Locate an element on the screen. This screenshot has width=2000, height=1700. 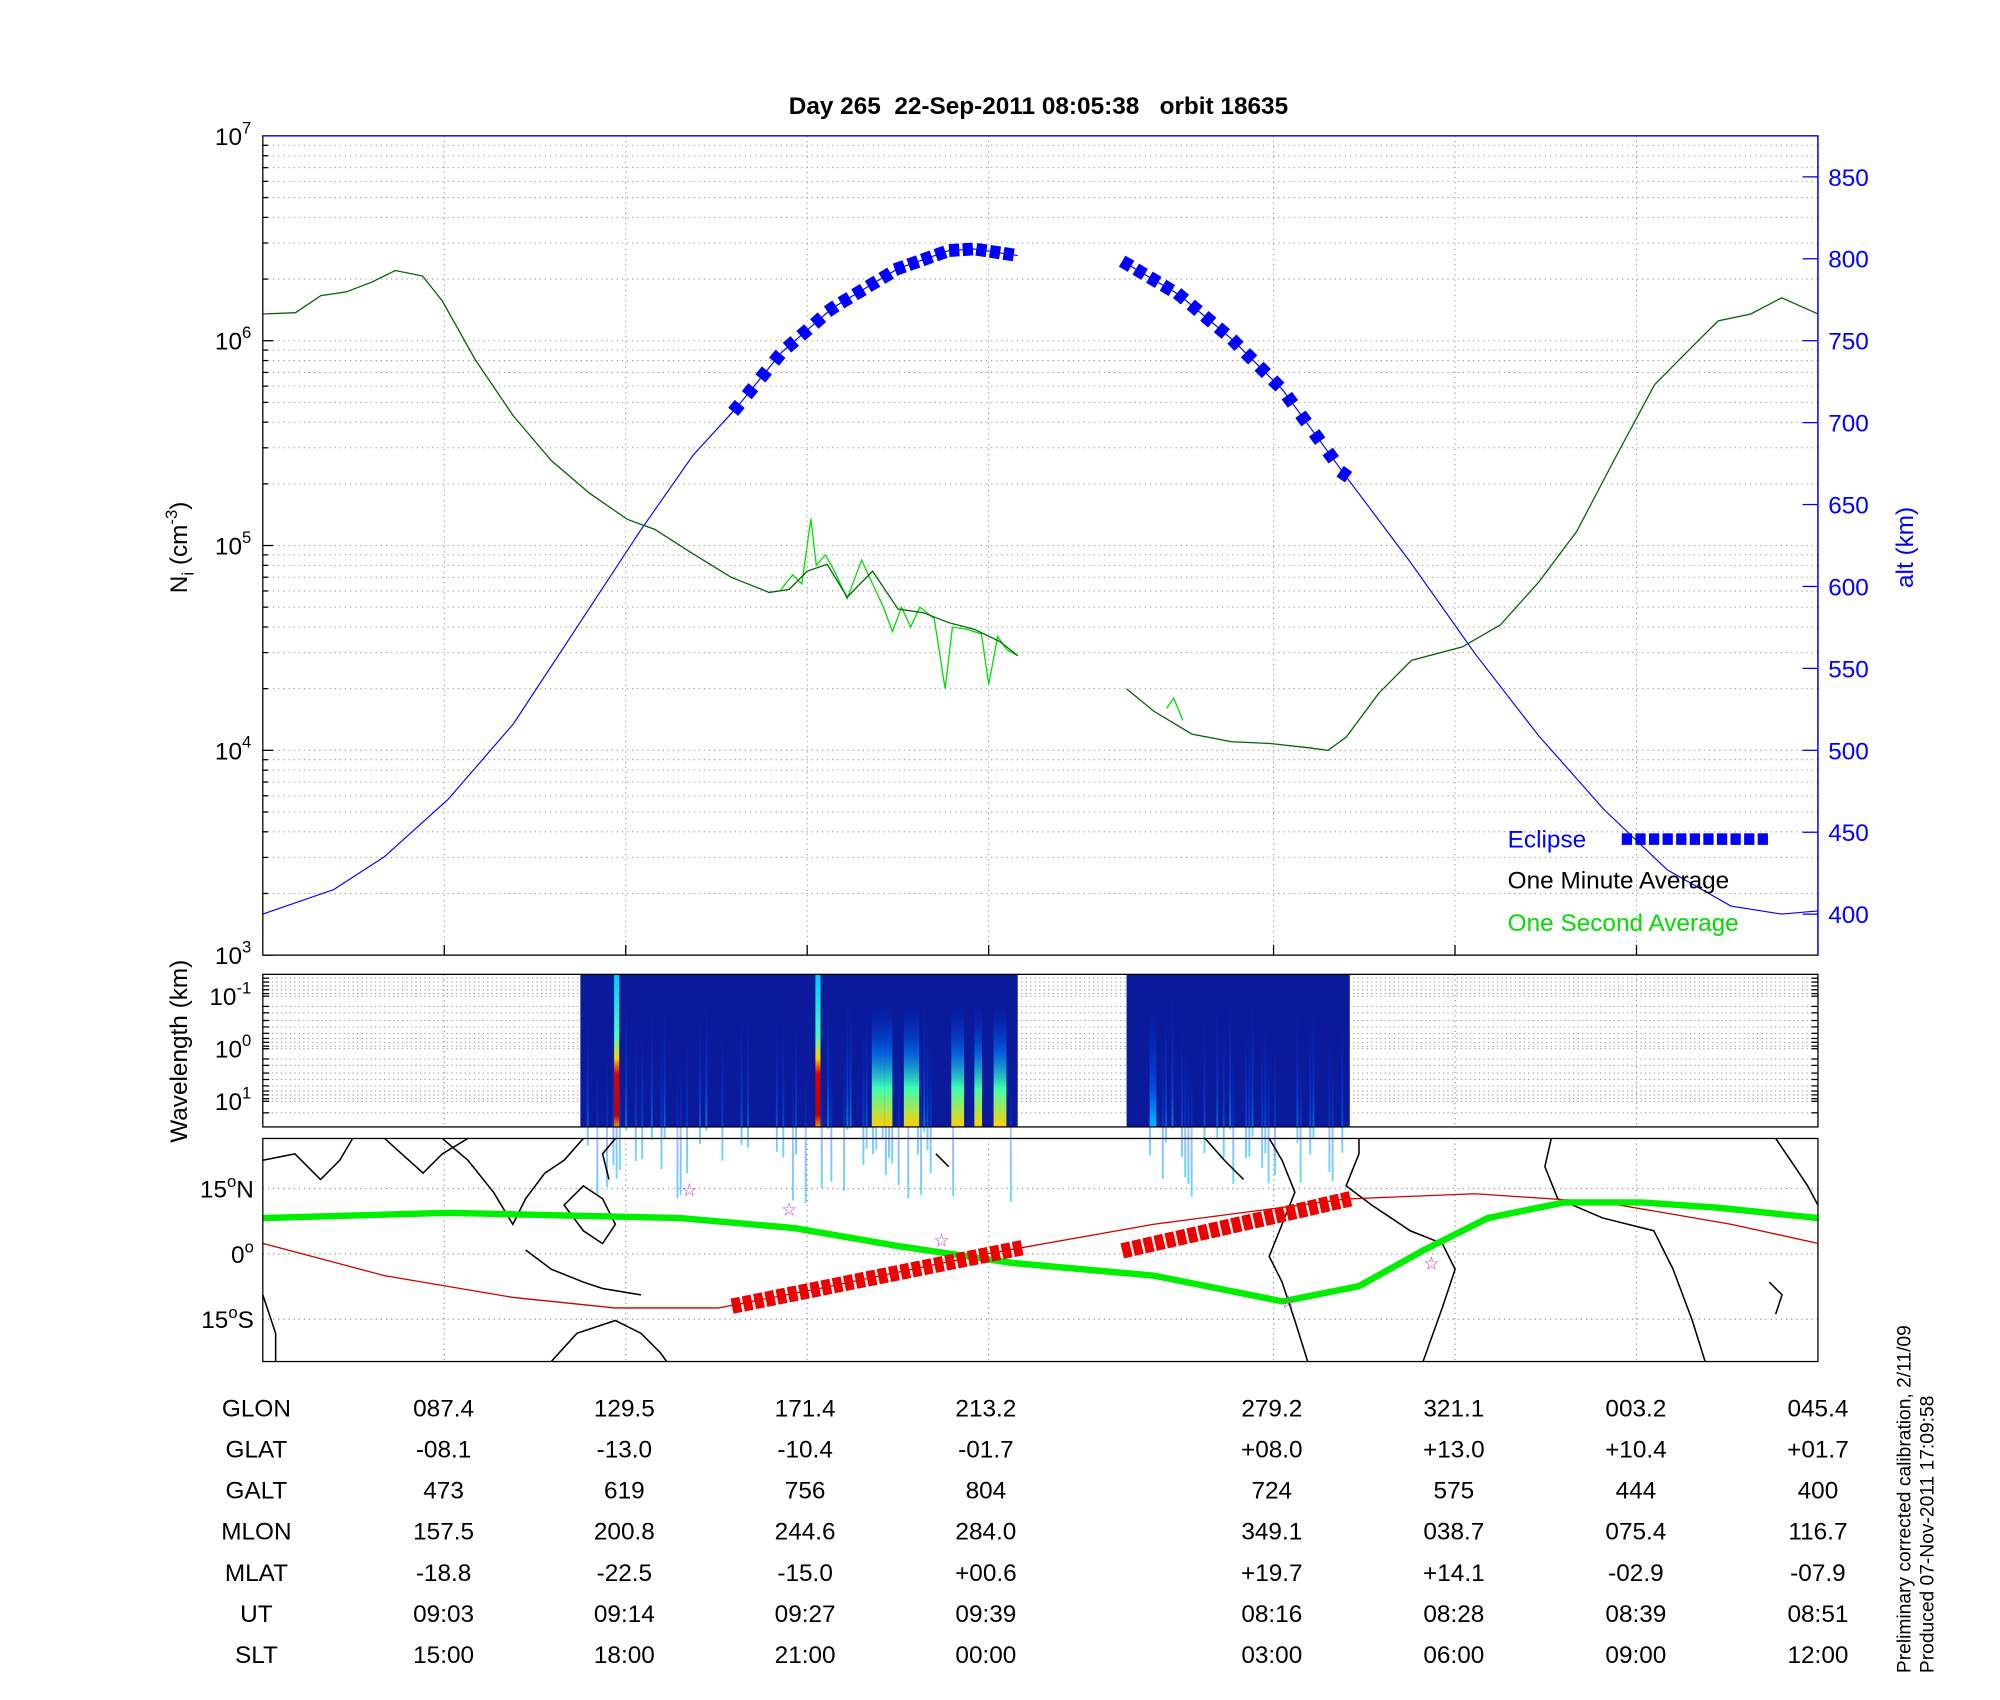
table-cell: 09:39 is located at coordinates (985, 1614).